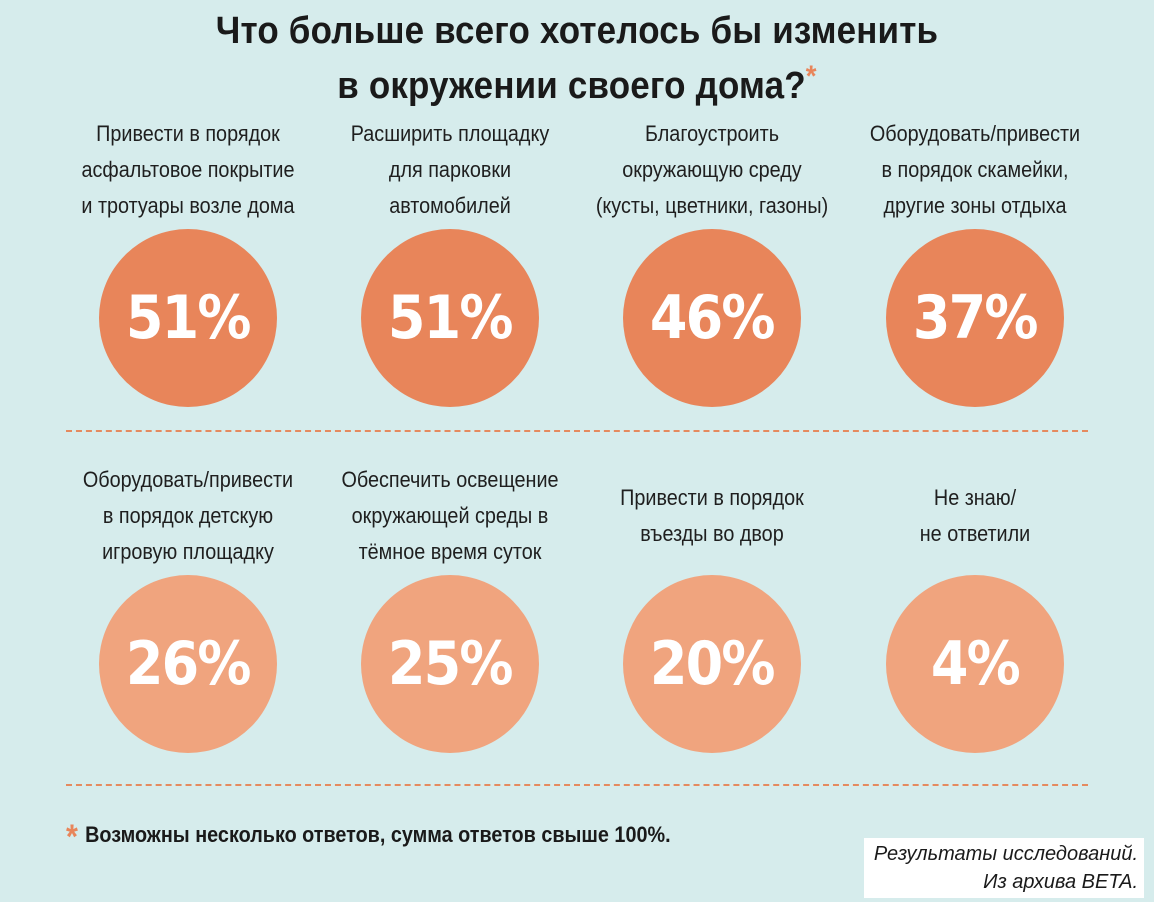  I want to click on value-label: 20%, so click(713, 664).